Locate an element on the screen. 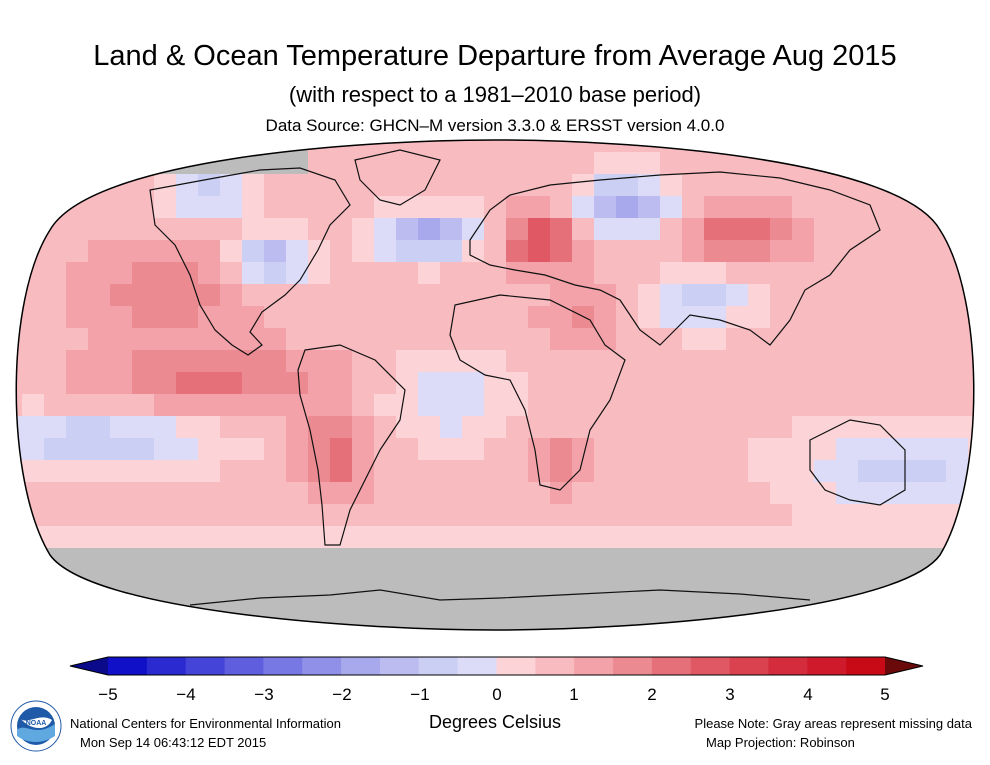 Image resolution: width=990 pixels, height=765 pixels. greenland-outline is located at coordinates (397, 177).